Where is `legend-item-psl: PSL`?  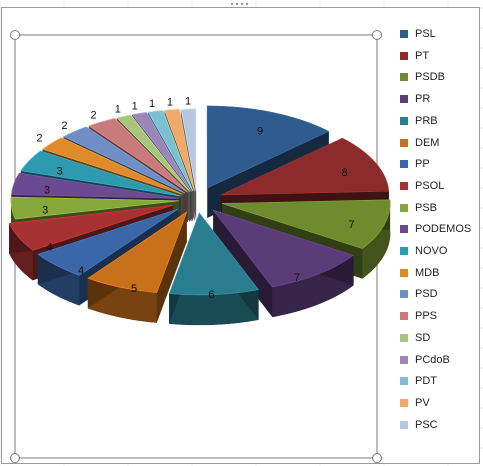
legend-item-psl: PSL is located at coordinates (418, 34).